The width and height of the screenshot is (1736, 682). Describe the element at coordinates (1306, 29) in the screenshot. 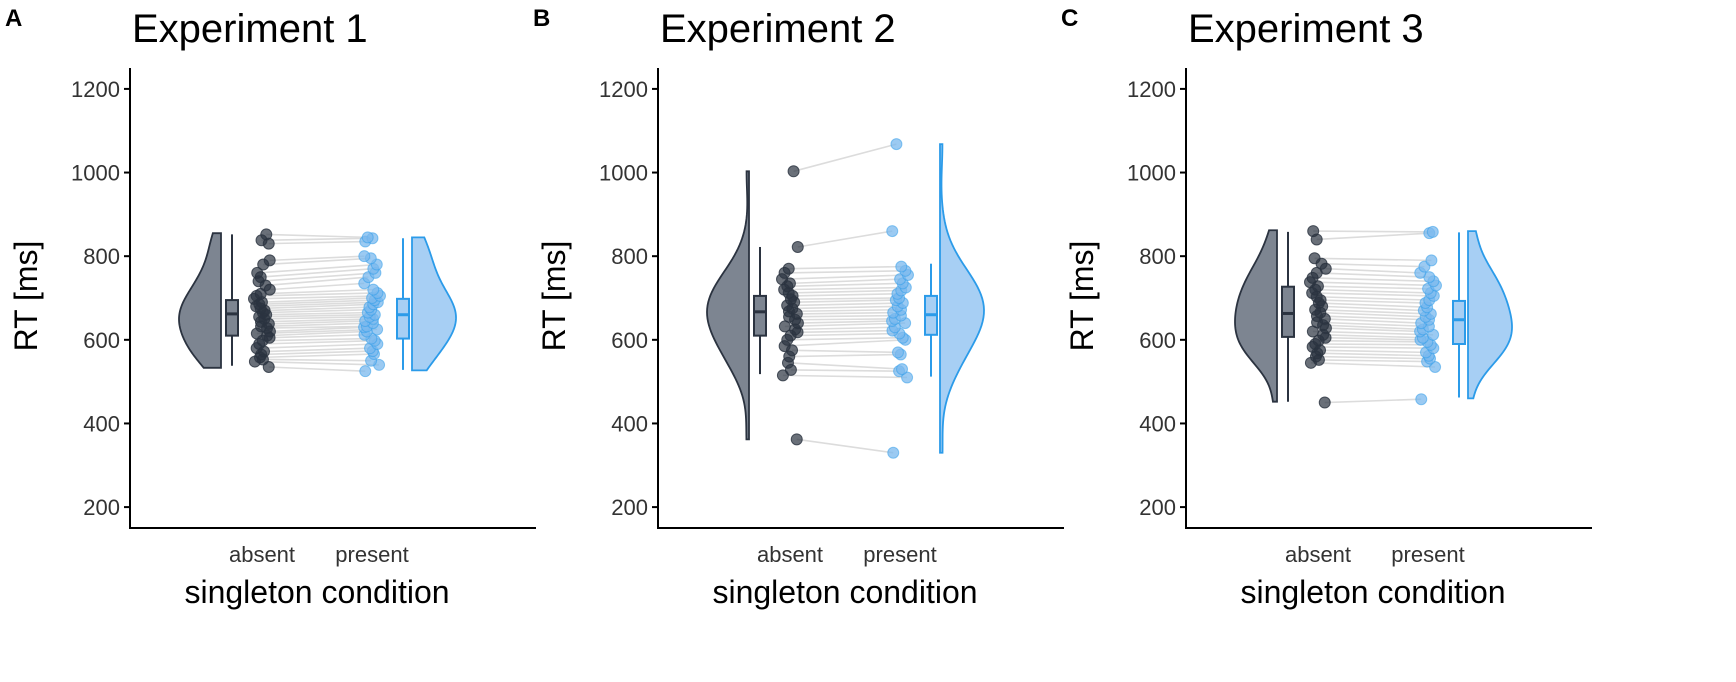

I see `panel-title: Experiment 3` at that location.